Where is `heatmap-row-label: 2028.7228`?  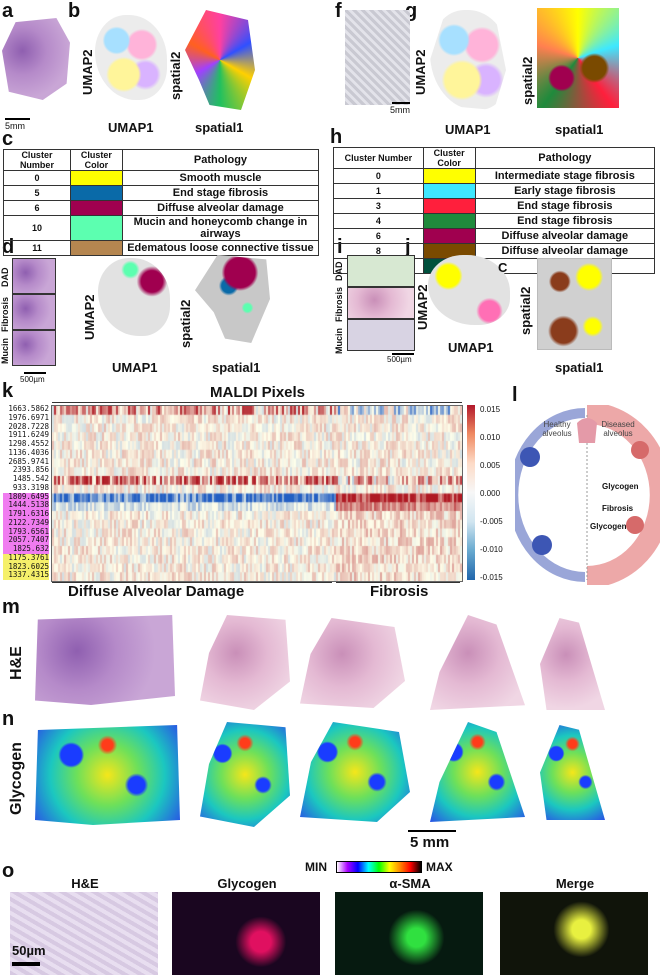 heatmap-row-label: 2028.7228 is located at coordinates (28, 426).